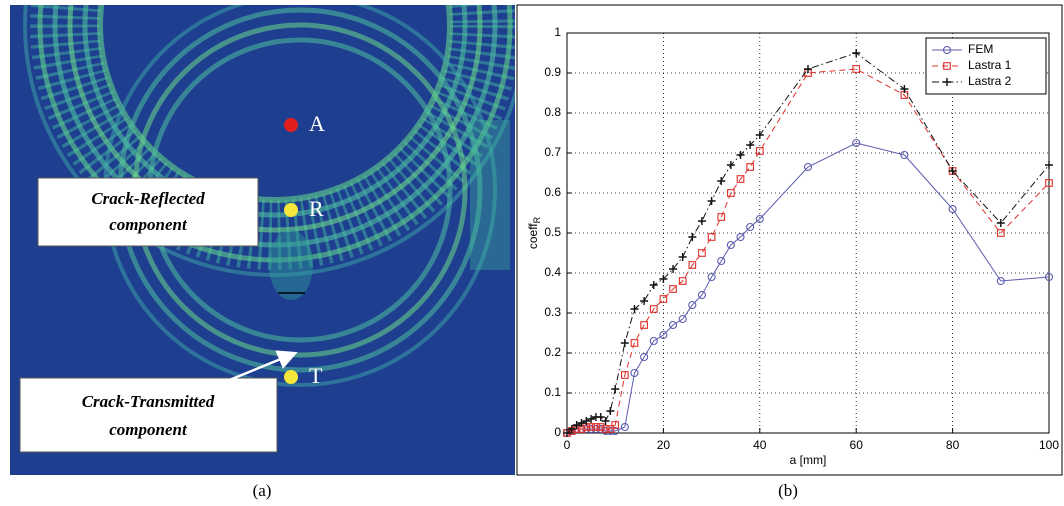 Image resolution: width=1064 pixels, height=506 pixels. Describe the element at coordinates (552, 312) in the screenshot. I see `y-tick-label: 0.3` at that location.